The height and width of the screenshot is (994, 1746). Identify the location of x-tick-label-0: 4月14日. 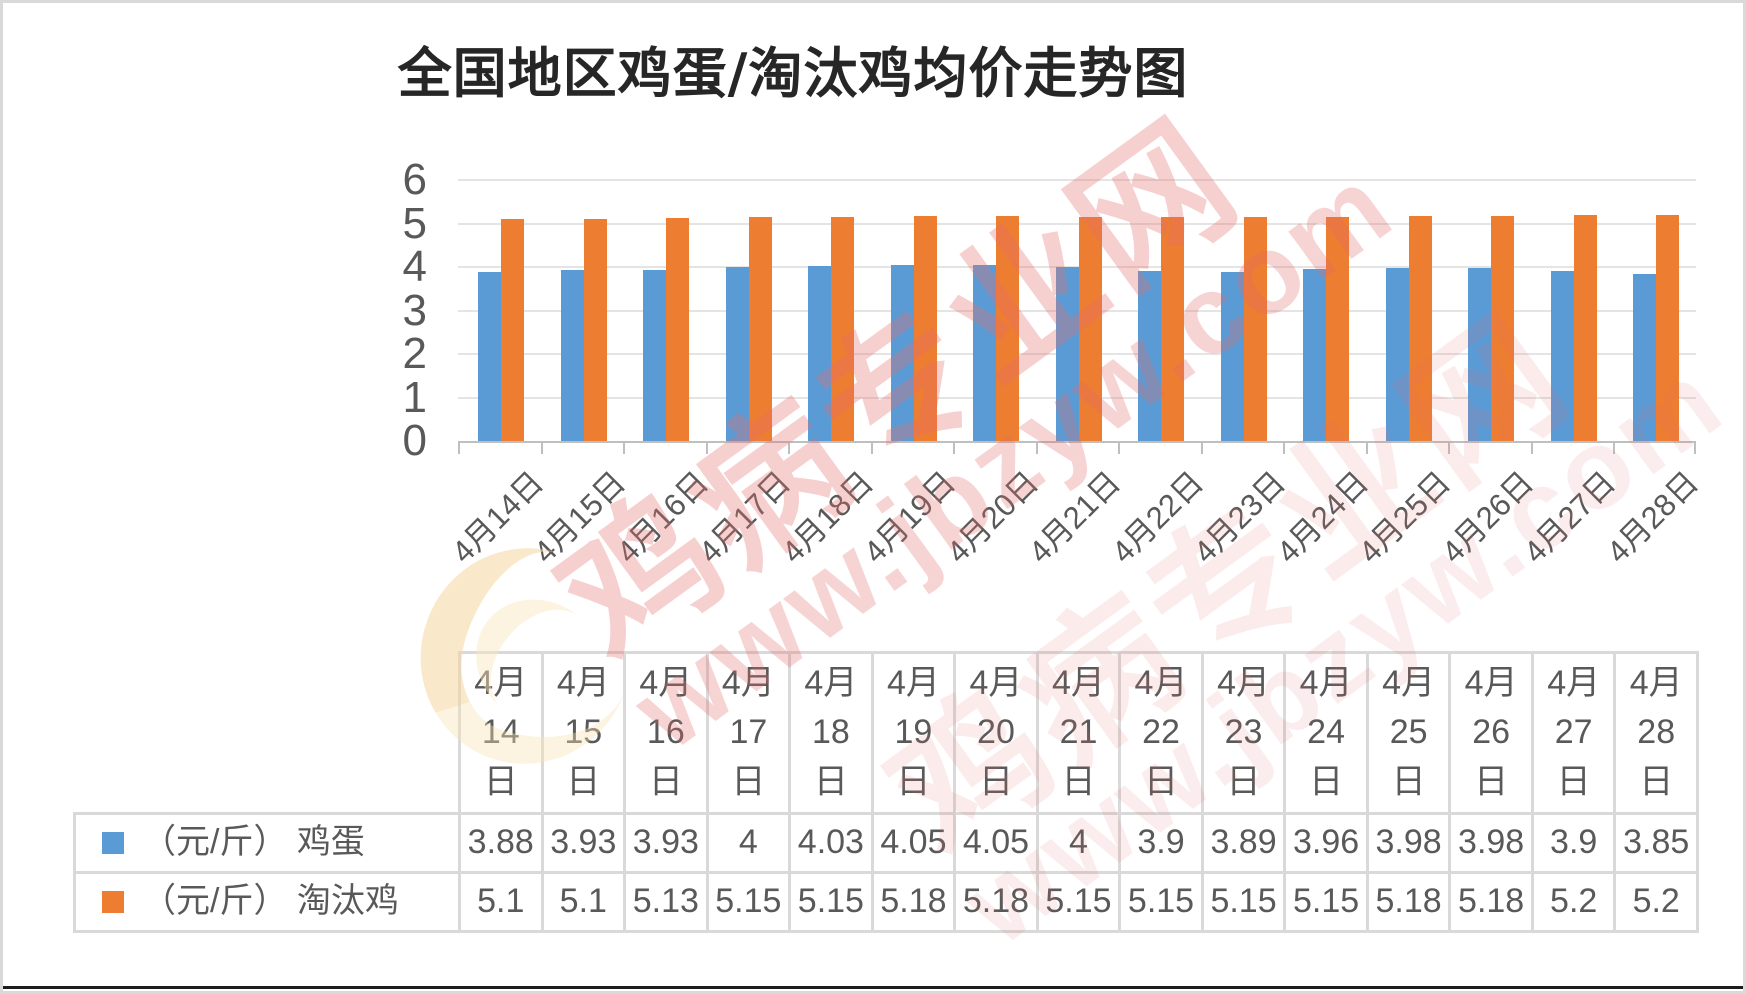
(497, 517).